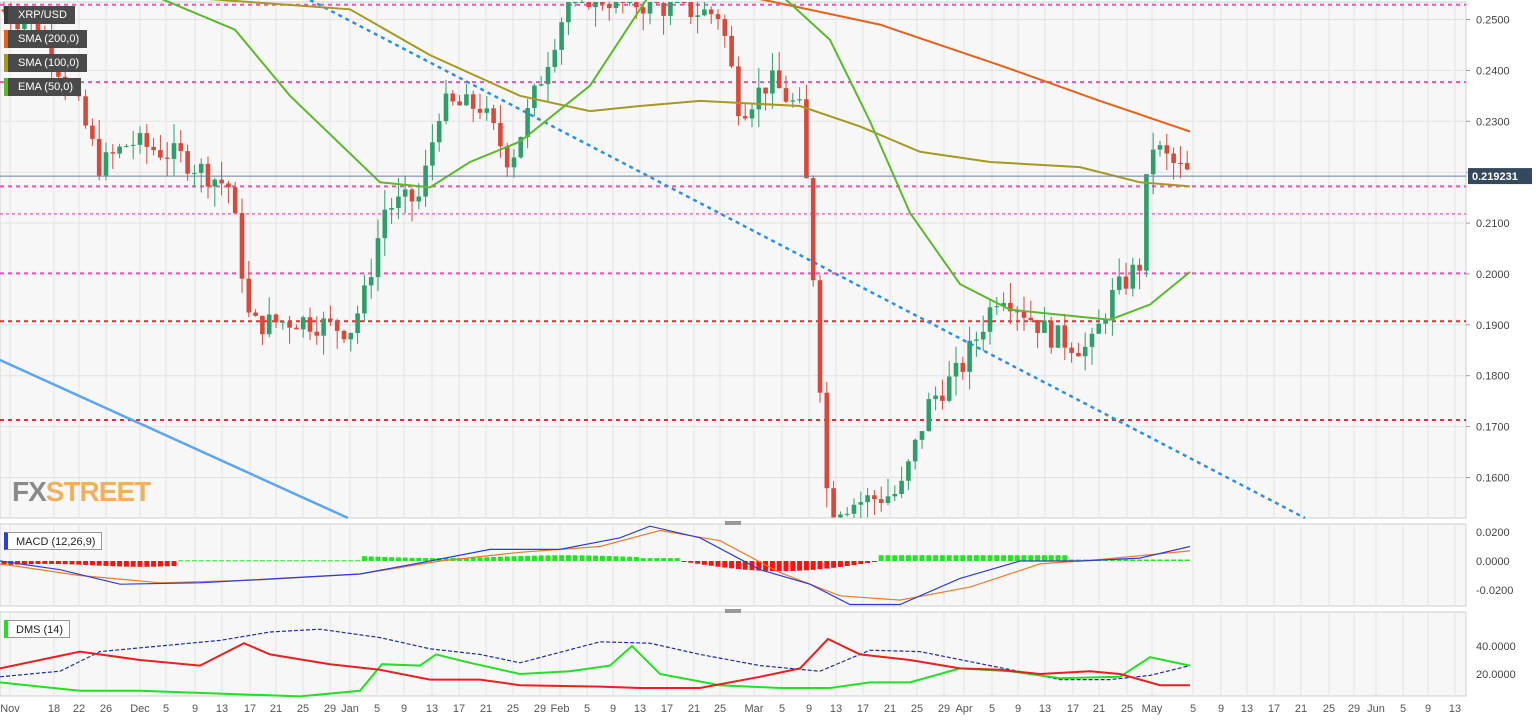 This screenshot has height=724, width=1536. What do you see at coordinates (53, 541) in the screenshot?
I see `legend-macd: MACD (12,26,9)` at bounding box center [53, 541].